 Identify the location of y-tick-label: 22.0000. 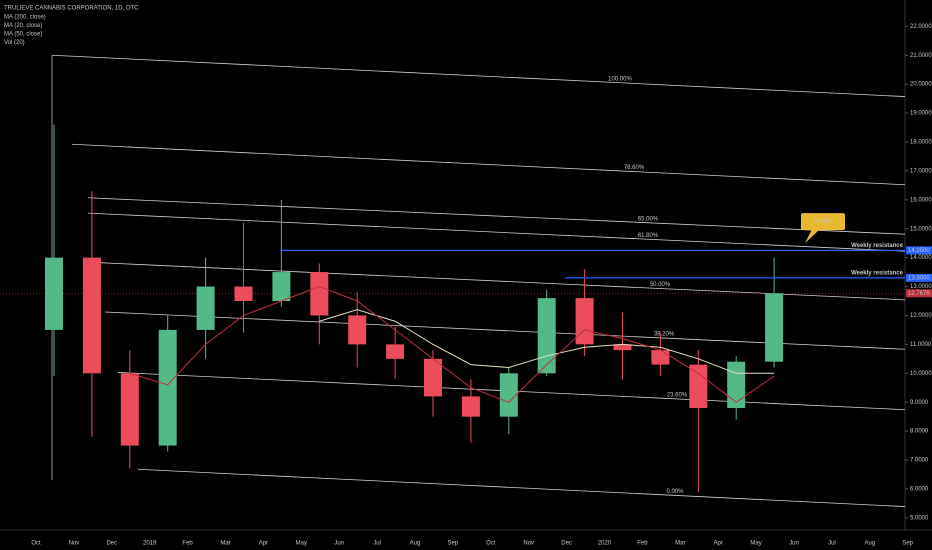
(921, 27).